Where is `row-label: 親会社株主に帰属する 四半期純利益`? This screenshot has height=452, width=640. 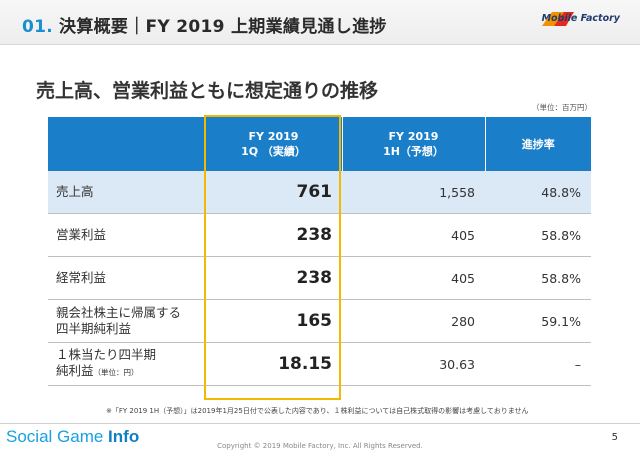
row-label: 親会社株主に帰属する 四半期純利益 is located at coordinates (126, 321).